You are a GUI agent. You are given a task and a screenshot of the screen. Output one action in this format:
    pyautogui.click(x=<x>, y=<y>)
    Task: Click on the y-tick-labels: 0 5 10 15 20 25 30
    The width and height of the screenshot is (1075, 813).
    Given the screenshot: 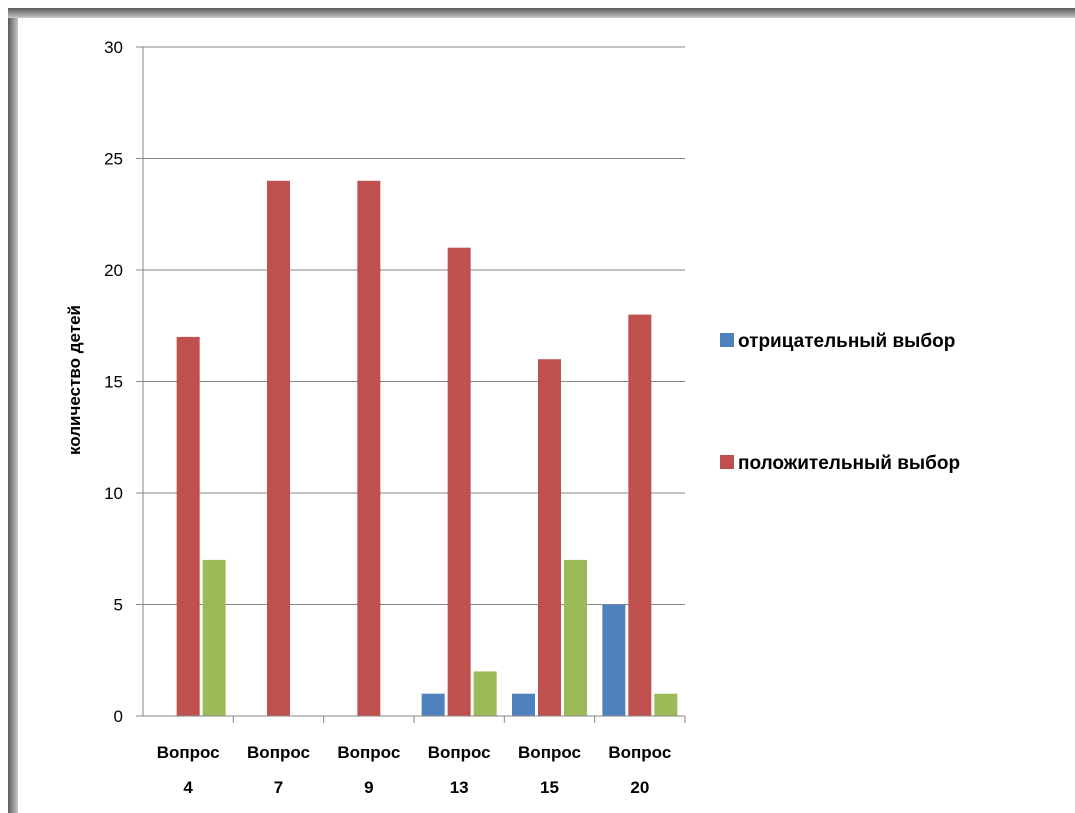 What is the action you would take?
    pyautogui.click(x=113, y=382)
    